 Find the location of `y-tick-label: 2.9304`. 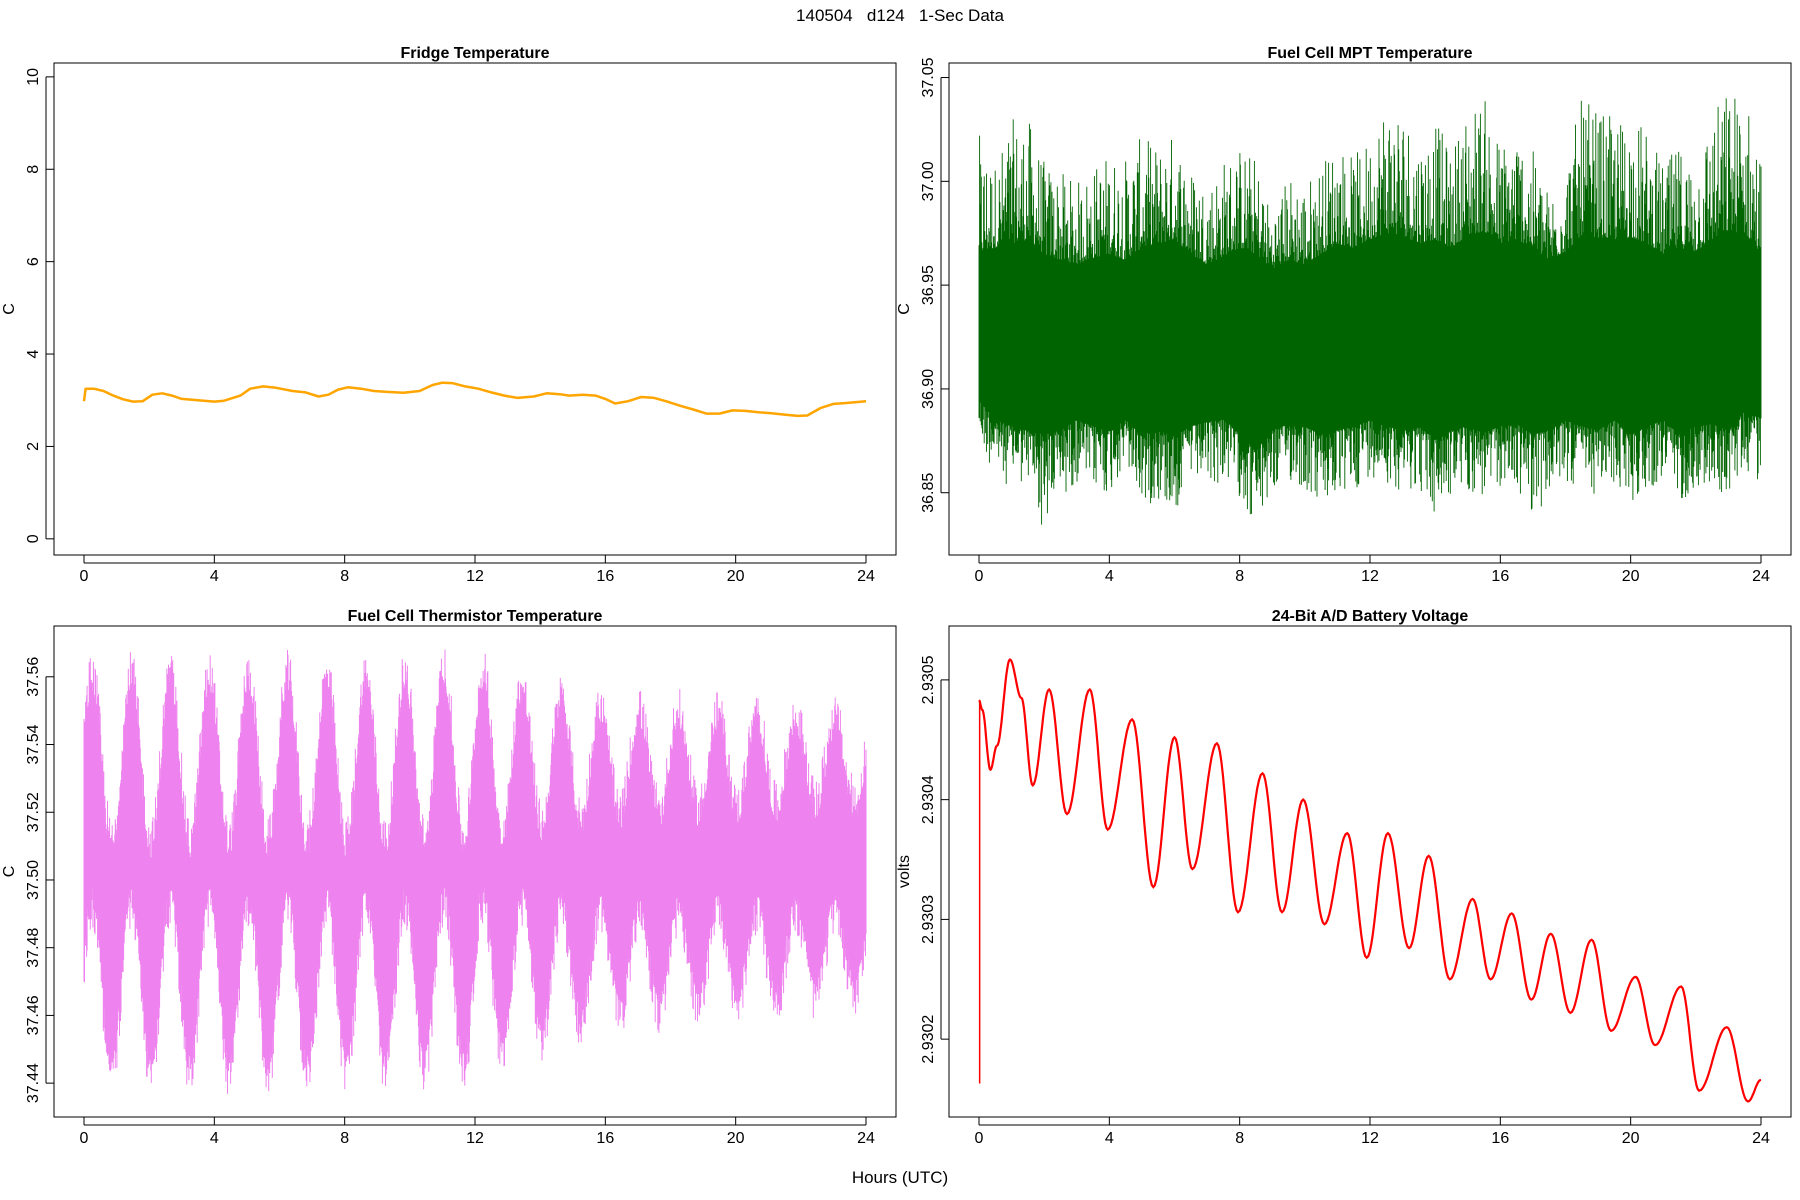

y-tick-label: 2.9304 is located at coordinates (928, 799).